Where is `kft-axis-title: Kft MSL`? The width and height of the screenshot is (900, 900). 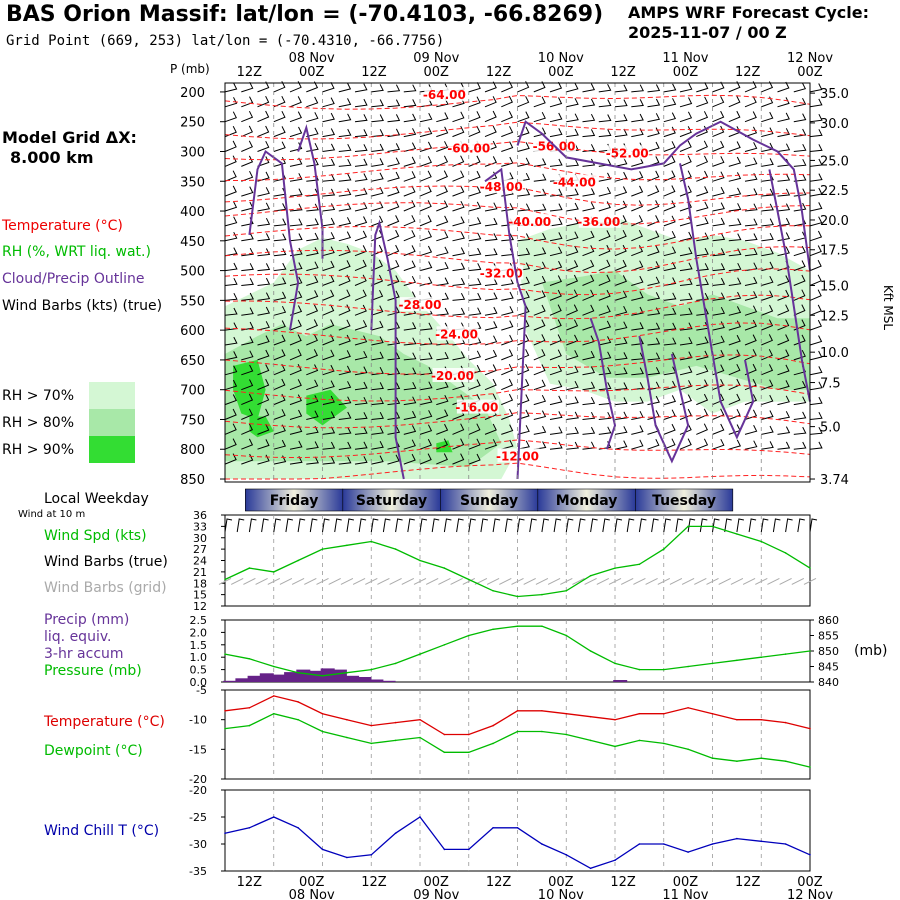 kft-axis-title: Kft MSL is located at coordinates (888, 307).